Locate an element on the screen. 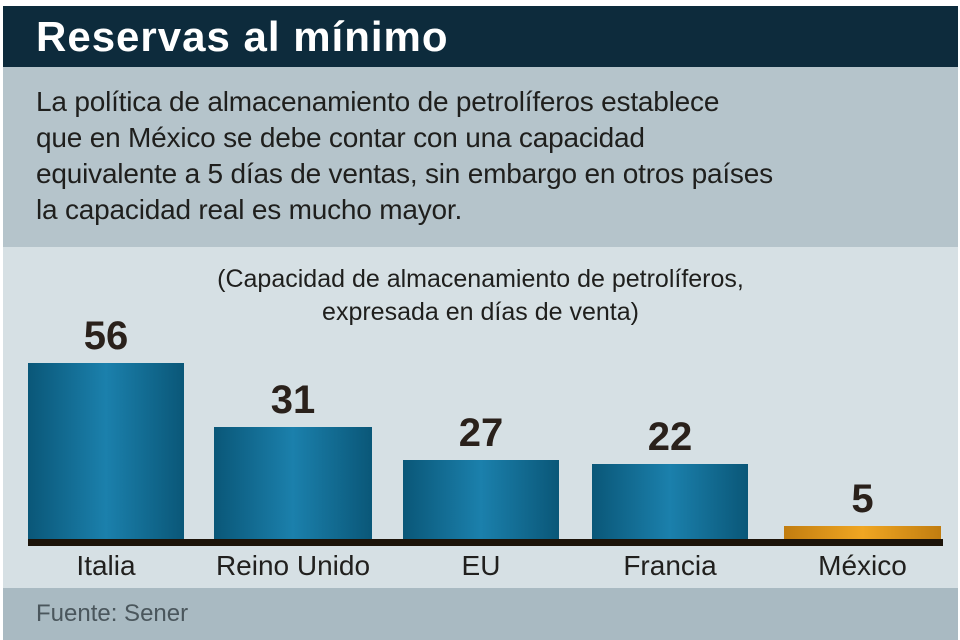 This screenshot has width=960, height=640. bar-value-francia: 22 is located at coordinates (670, 437).